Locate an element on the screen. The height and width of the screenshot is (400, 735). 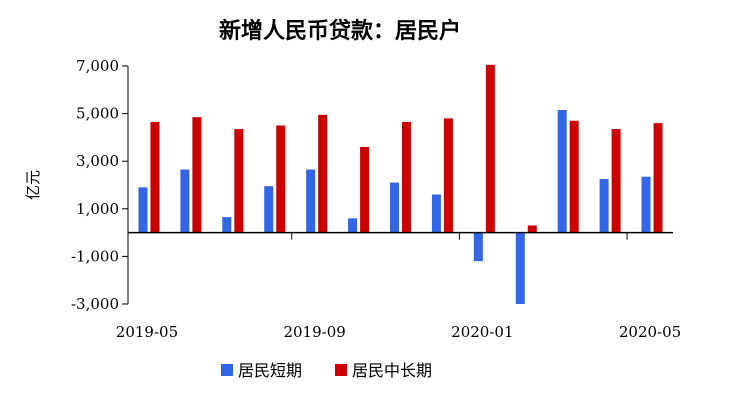
y-tick-label: -1,000 is located at coordinates (95, 256).